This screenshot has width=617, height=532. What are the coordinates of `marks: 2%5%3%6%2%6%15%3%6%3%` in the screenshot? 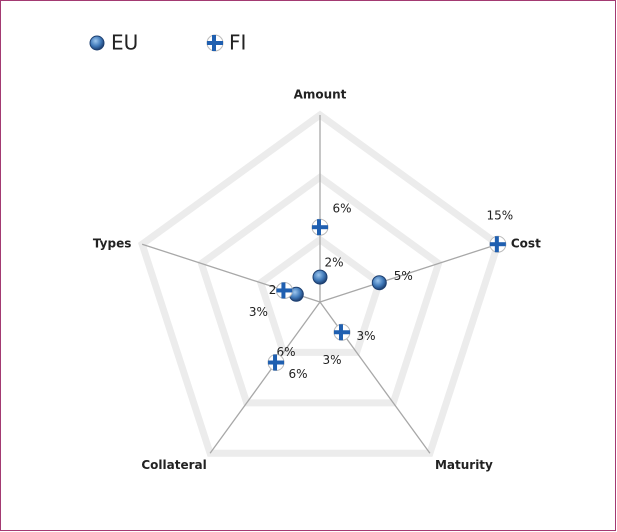 It's located at (381, 291).